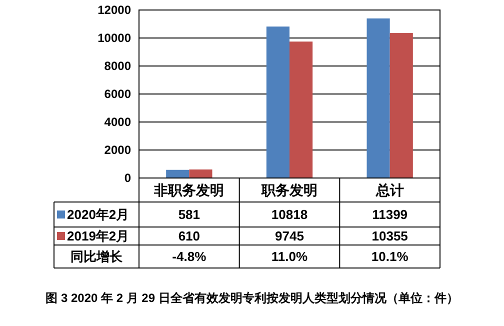  I want to click on text: 11.0%, so click(289, 256).